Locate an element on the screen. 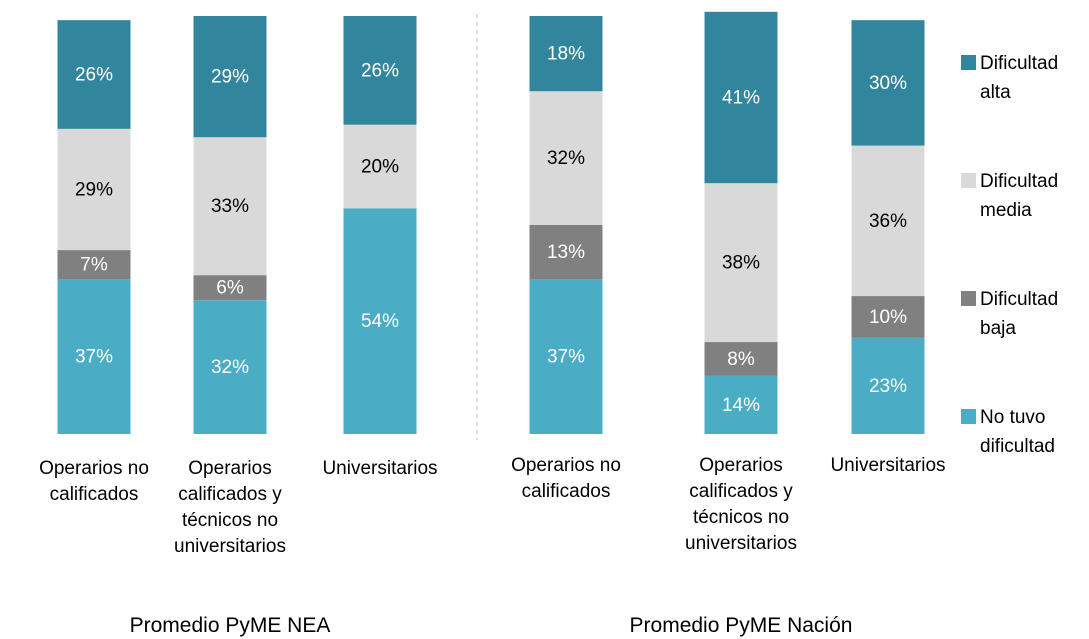  data-label: 41% is located at coordinates (741, 98).